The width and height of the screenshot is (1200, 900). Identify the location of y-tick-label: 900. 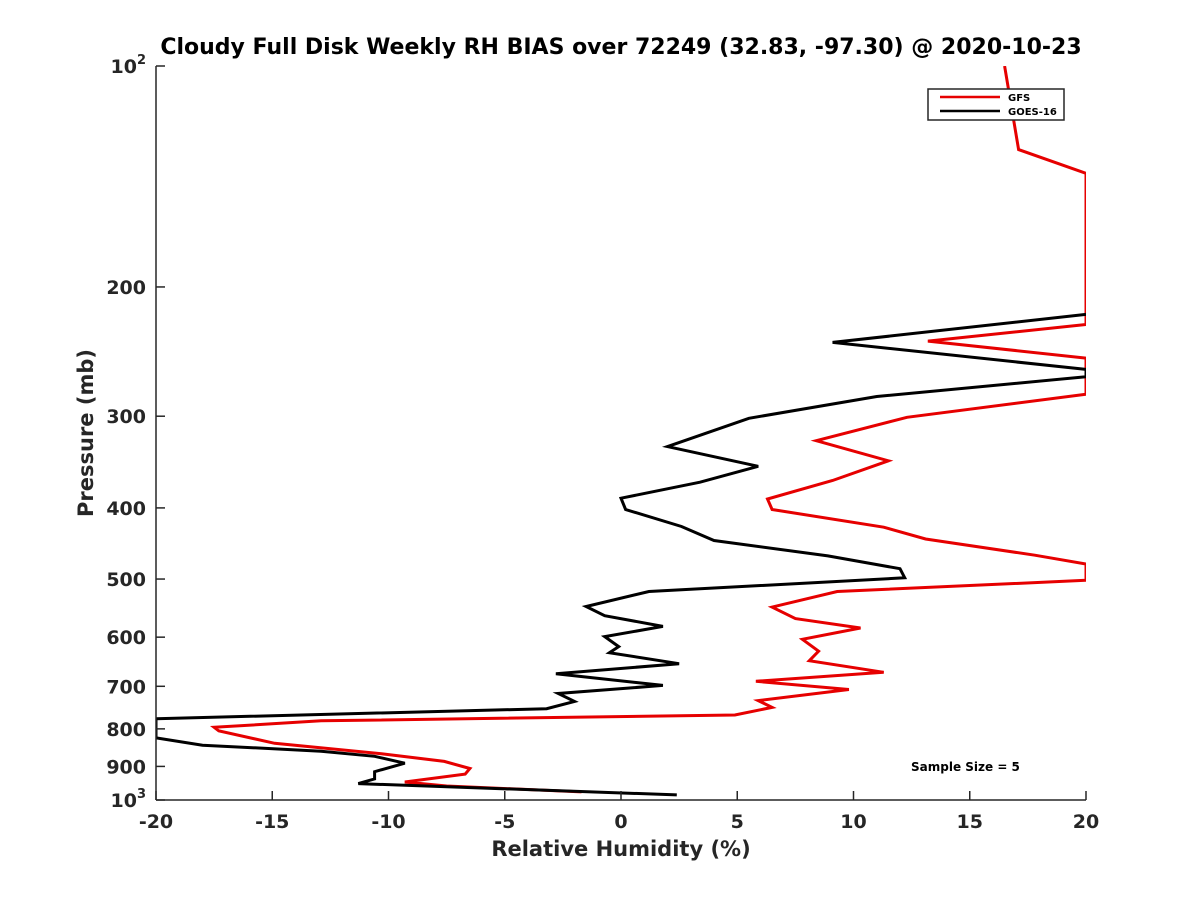
(126, 767).